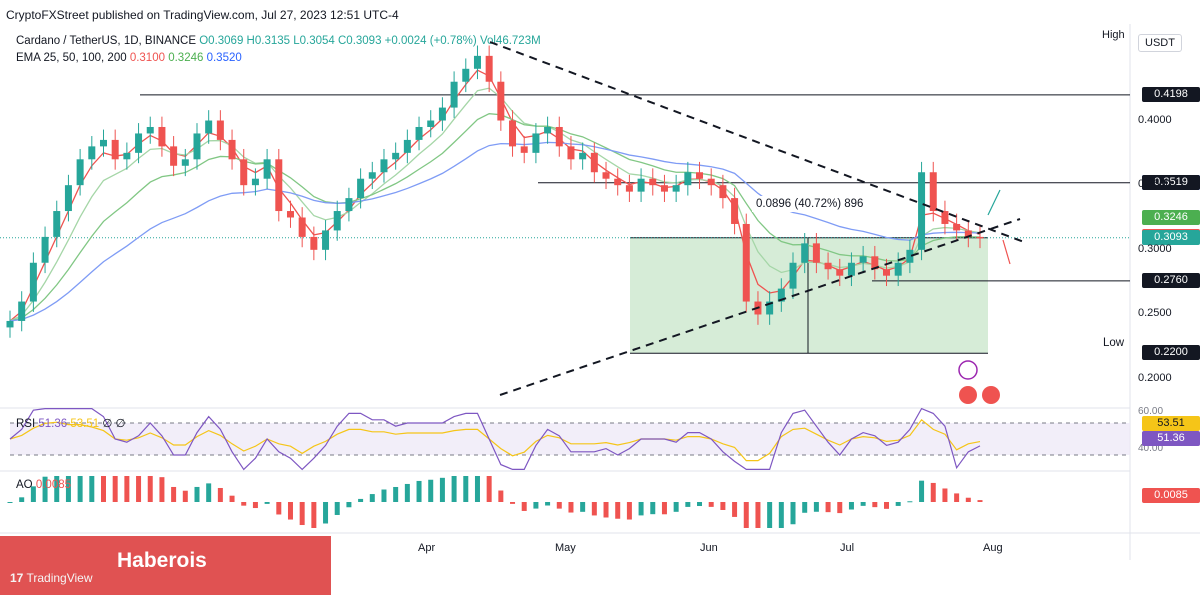  I want to click on currency-button: USDT, so click(1160, 43).